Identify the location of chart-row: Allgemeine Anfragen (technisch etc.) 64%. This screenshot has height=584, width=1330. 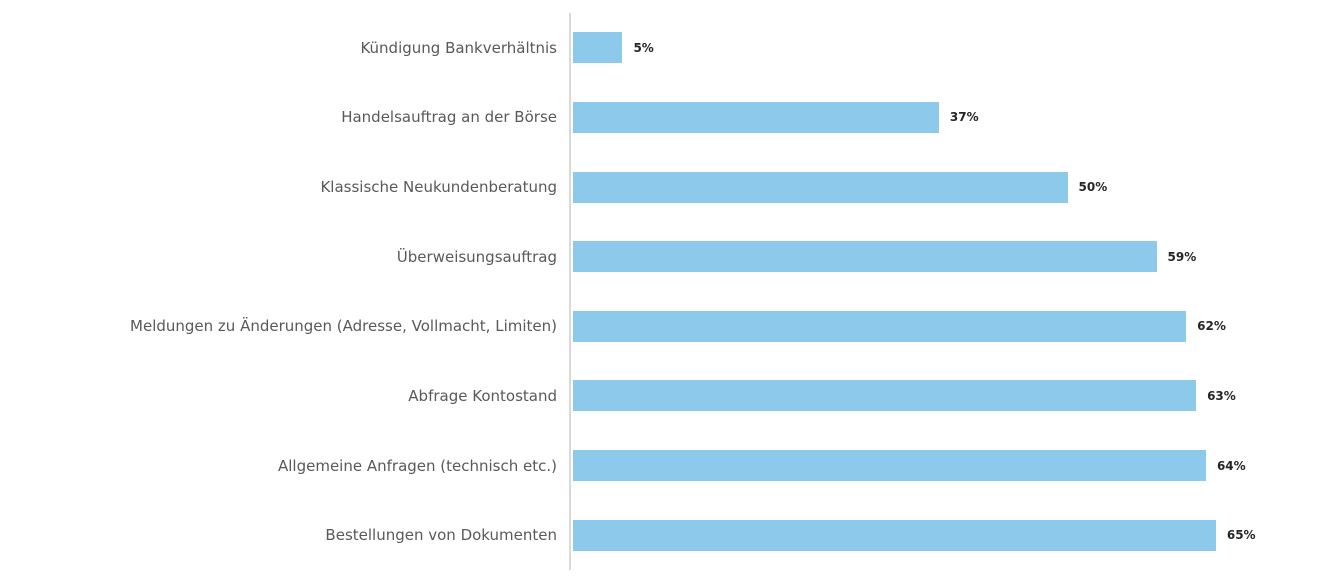
(665, 466).